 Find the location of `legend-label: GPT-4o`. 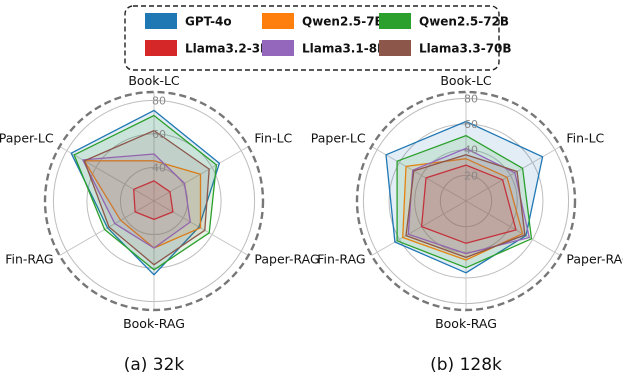

legend-label: GPT-4o is located at coordinates (208, 22).